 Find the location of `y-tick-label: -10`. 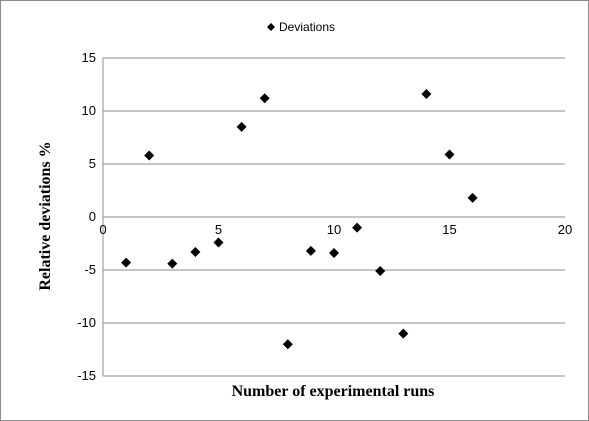

y-tick-label: -10 is located at coordinates (86, 322).